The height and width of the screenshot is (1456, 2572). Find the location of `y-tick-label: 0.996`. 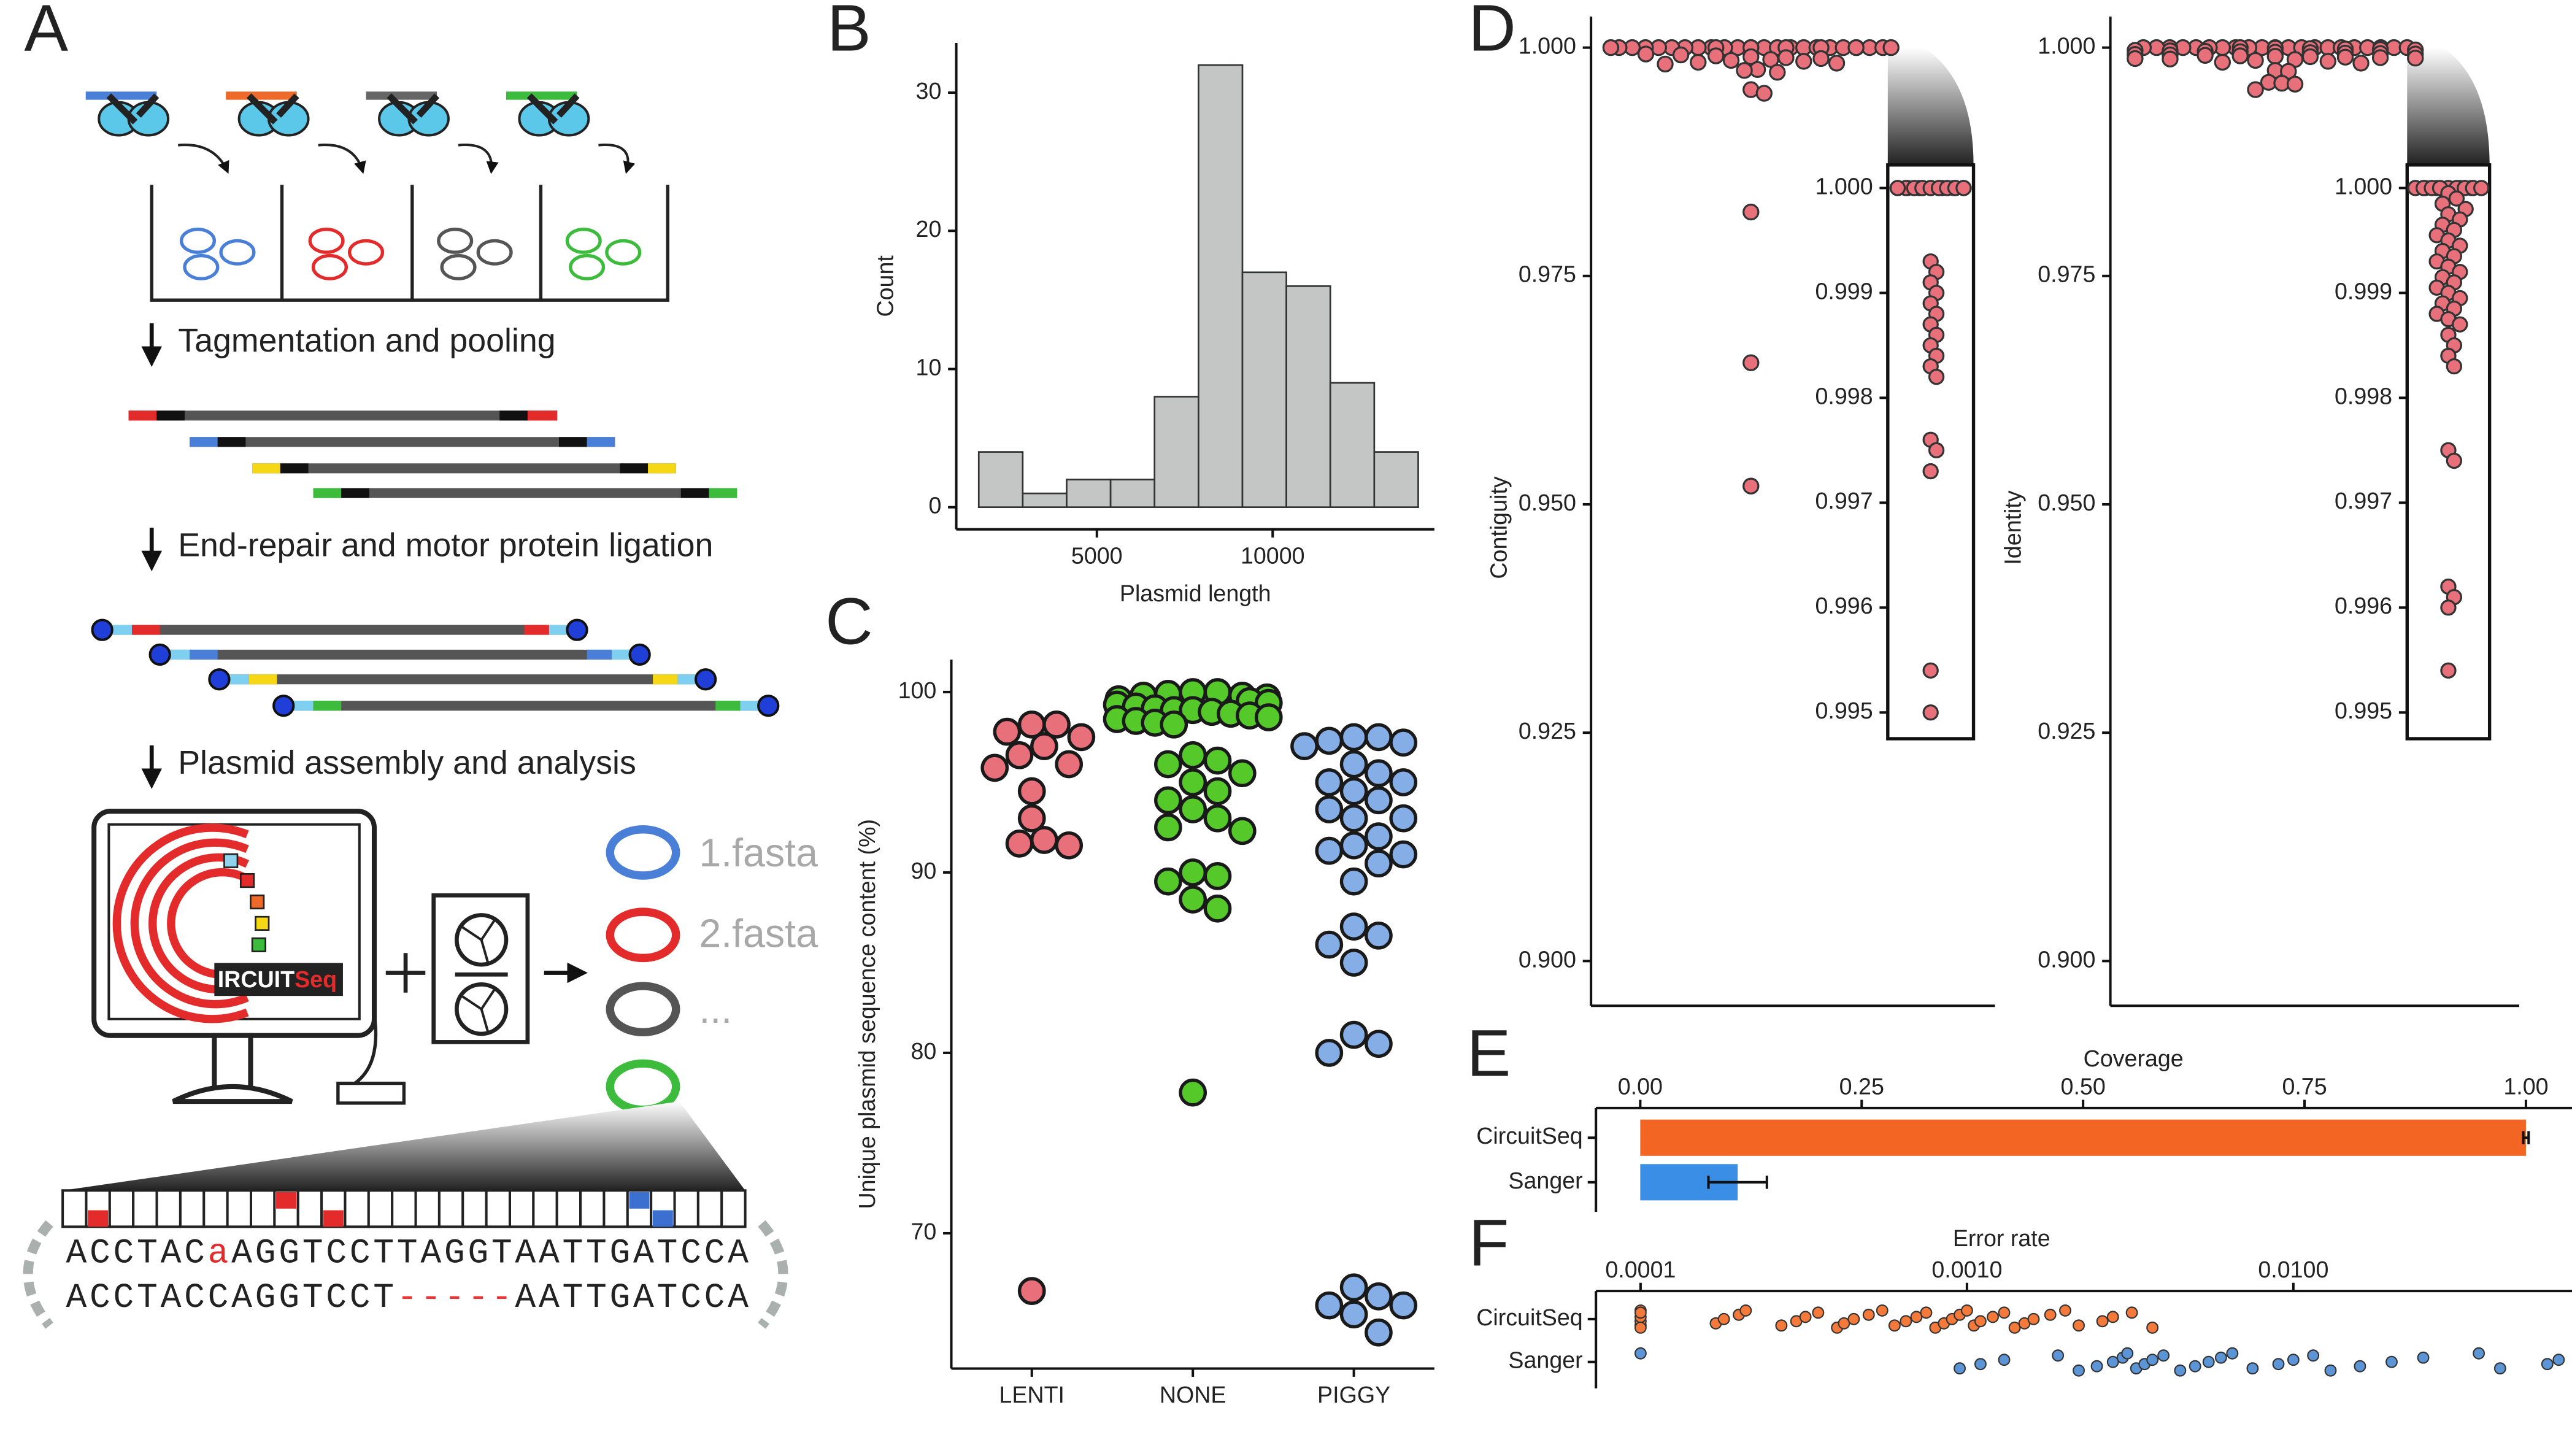

y-tick-label: 0.996 is located at coordinates (2363, 605).